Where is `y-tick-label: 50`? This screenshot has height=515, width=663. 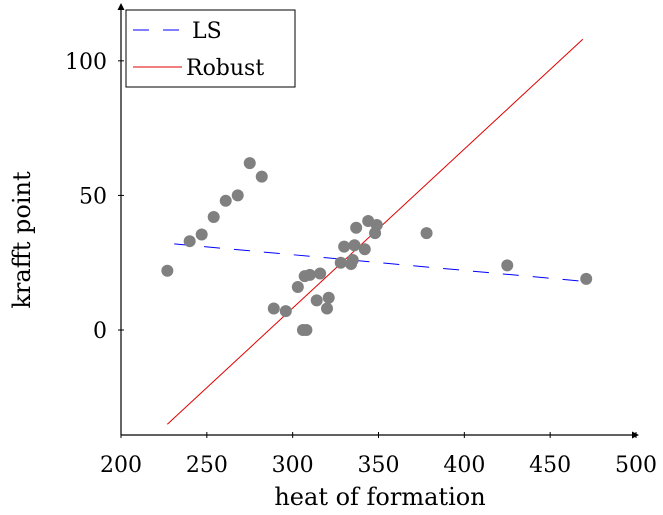
y-tick-label: 50 is located at coordinates (93, 196).